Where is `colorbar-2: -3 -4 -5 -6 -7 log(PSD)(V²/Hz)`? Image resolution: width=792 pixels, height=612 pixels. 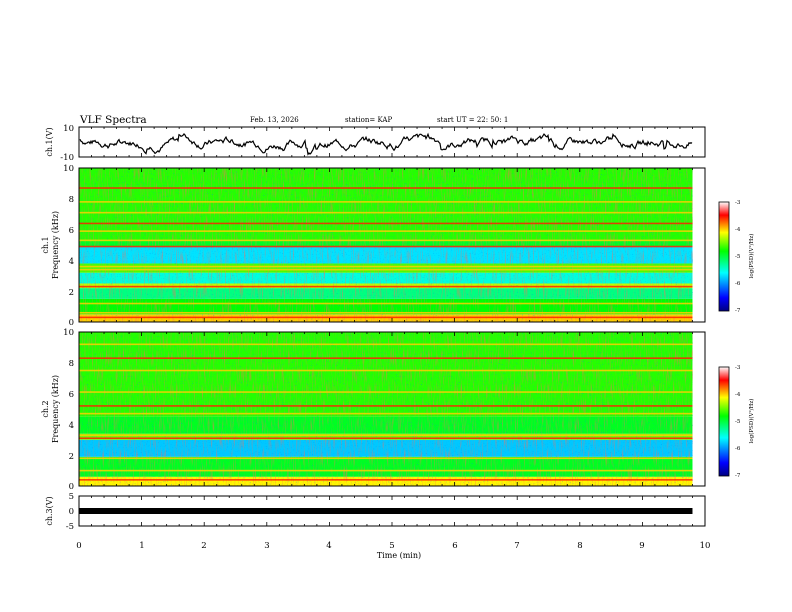
colorbar-2: -3 -4 -5 -6 -7 log(PSD)(V²/Hz) is located at coordinates (736, 422).